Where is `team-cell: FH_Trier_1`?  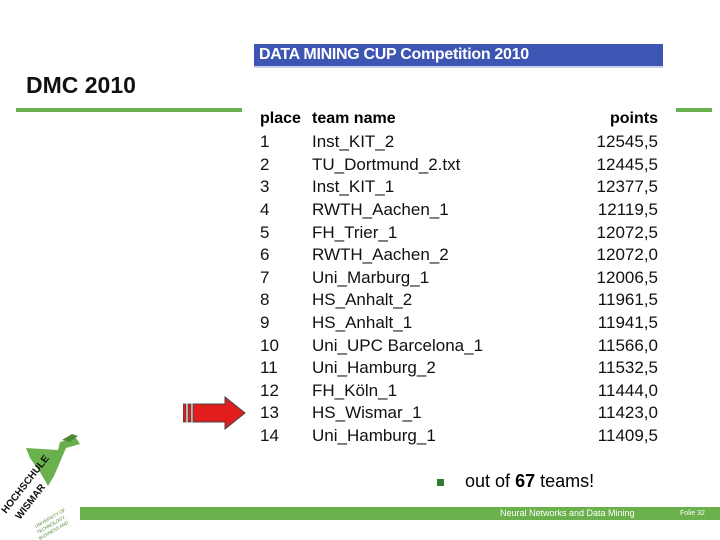
team-cell: FH_Trier_1 is located at coordinates (355, 232).